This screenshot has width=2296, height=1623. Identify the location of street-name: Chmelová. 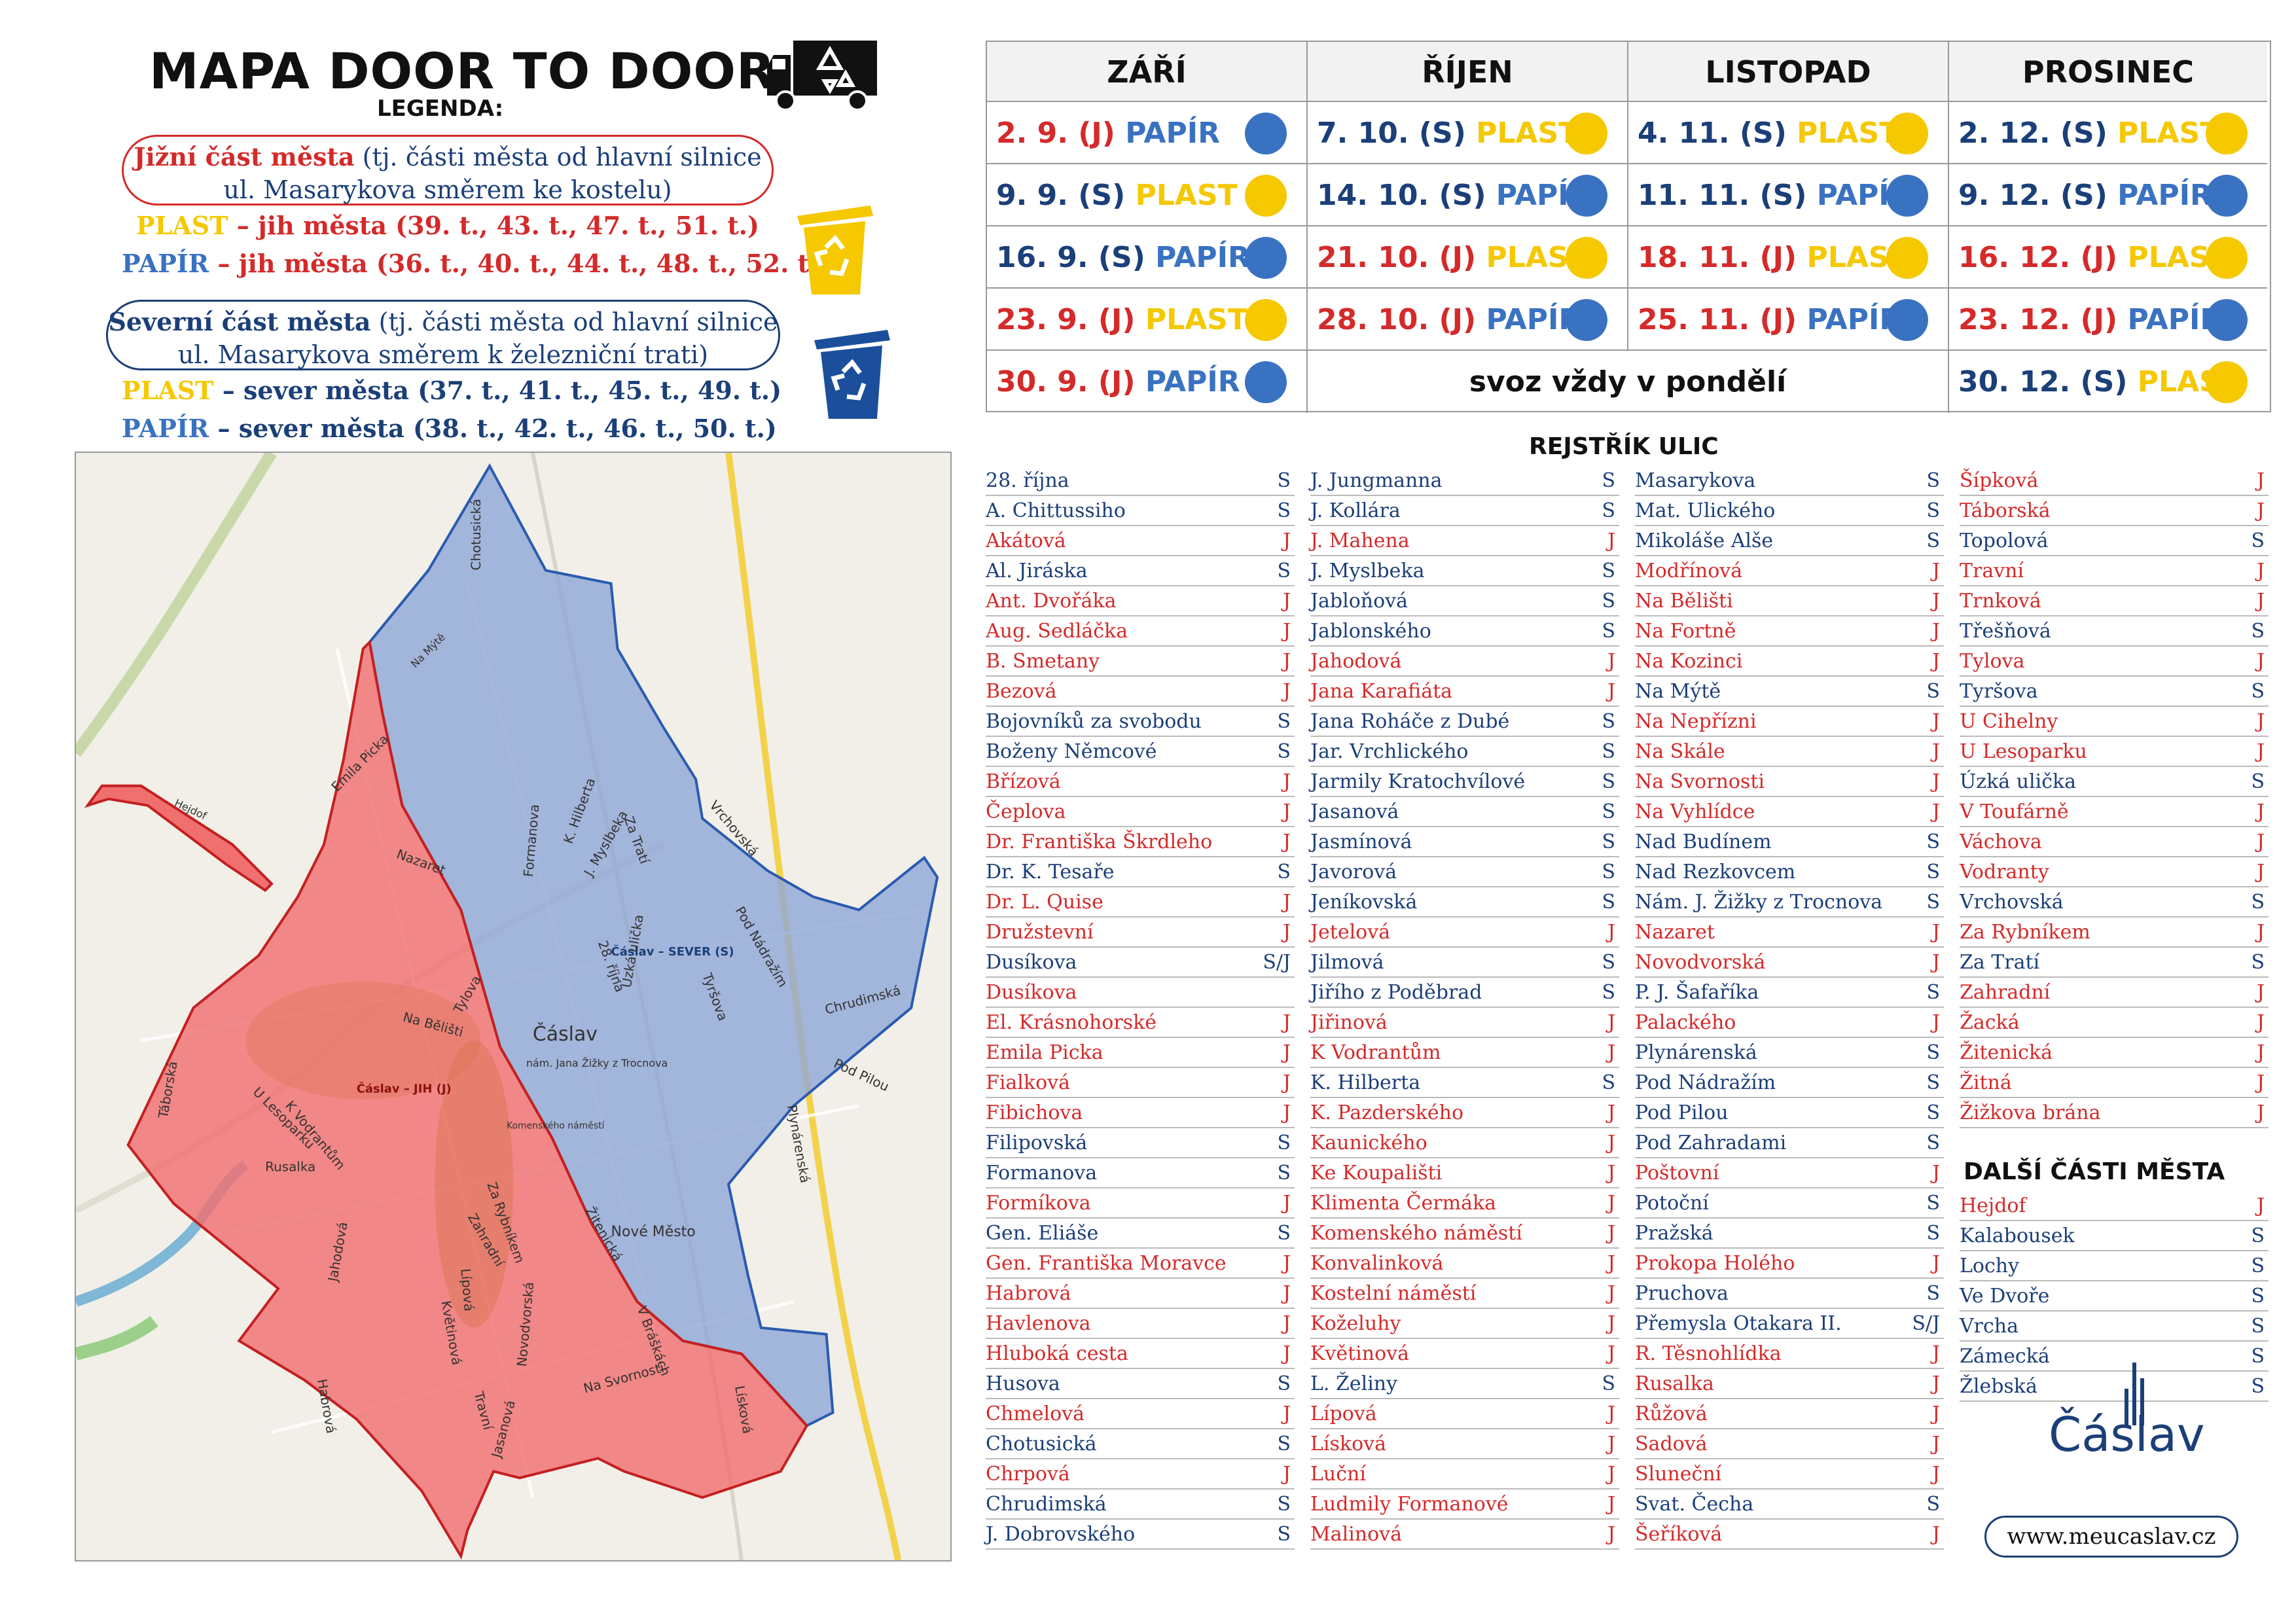
(1035, 1414).